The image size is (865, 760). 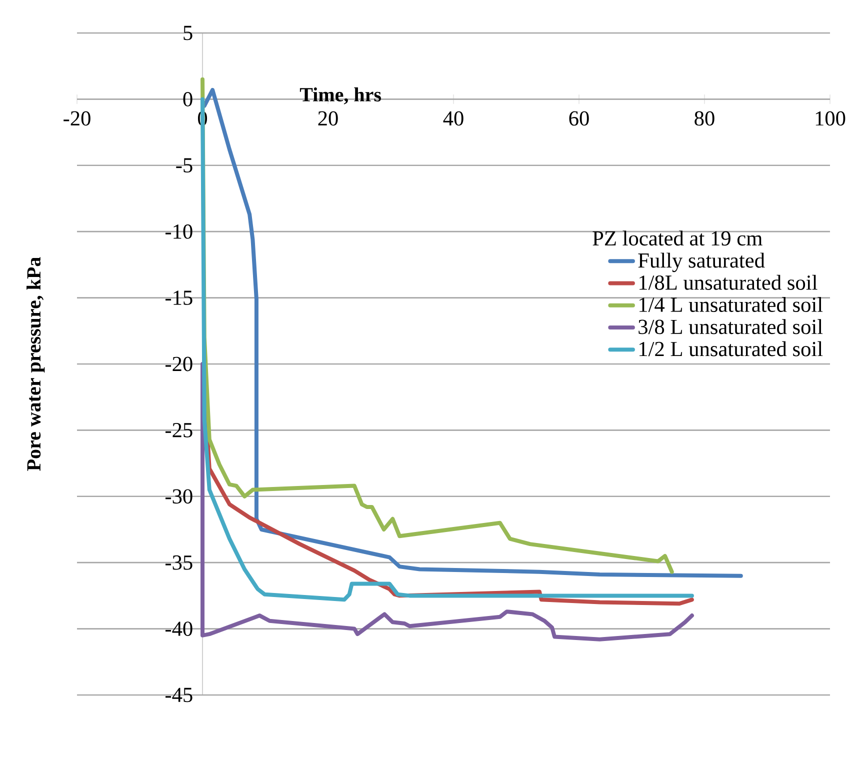 I want to click on y-tick-label: -5, so click(x=184, y=165).